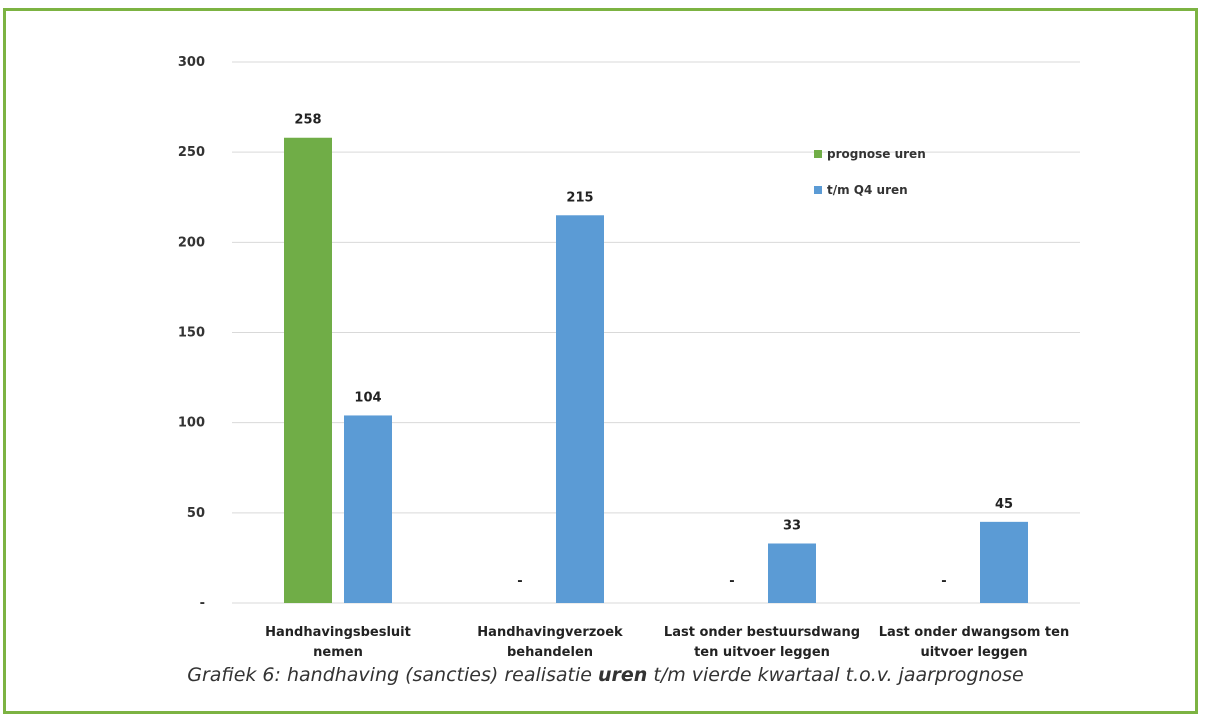  I want to click on y-tick-label: -, so click(202, 603).